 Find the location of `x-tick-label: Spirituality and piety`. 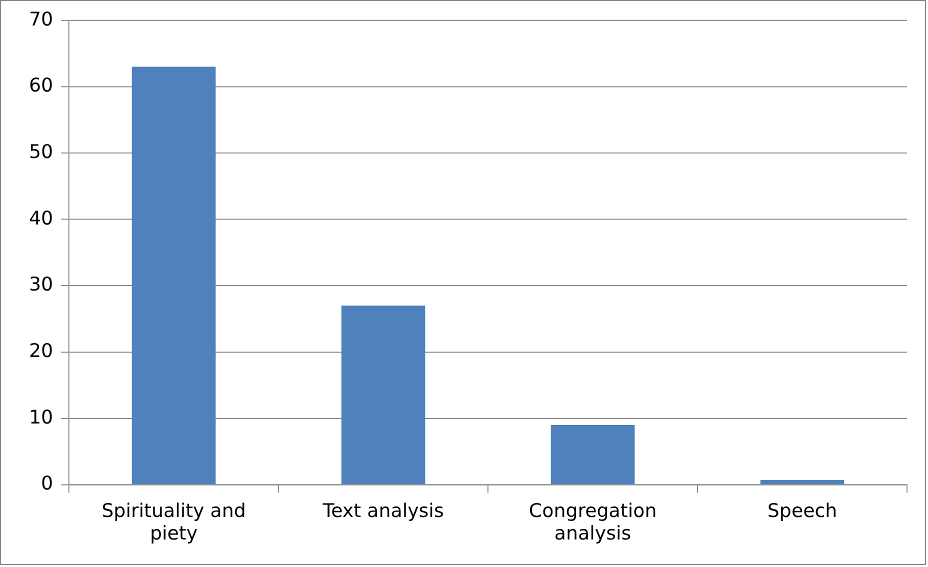

x-tick-label: Spirituality and piety is located at coordinates (174, 522).